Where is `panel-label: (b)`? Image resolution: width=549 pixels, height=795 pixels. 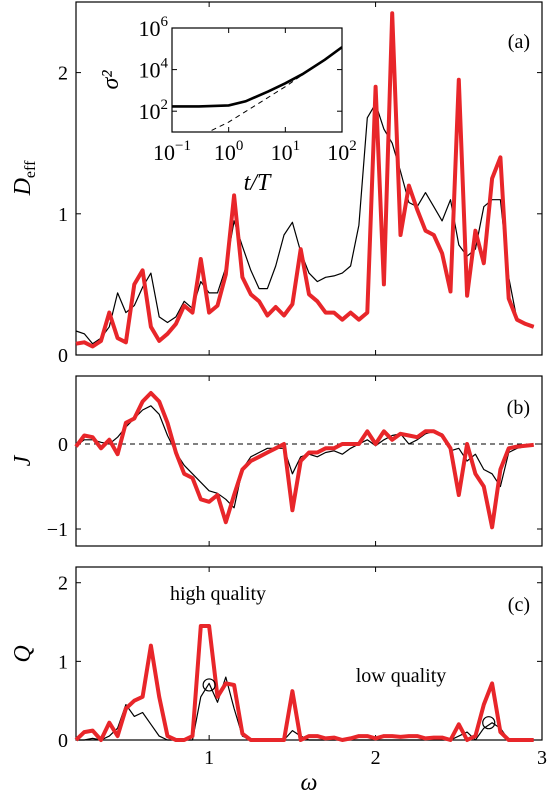 panel-label: (b) is located at coordinates (518, 408).